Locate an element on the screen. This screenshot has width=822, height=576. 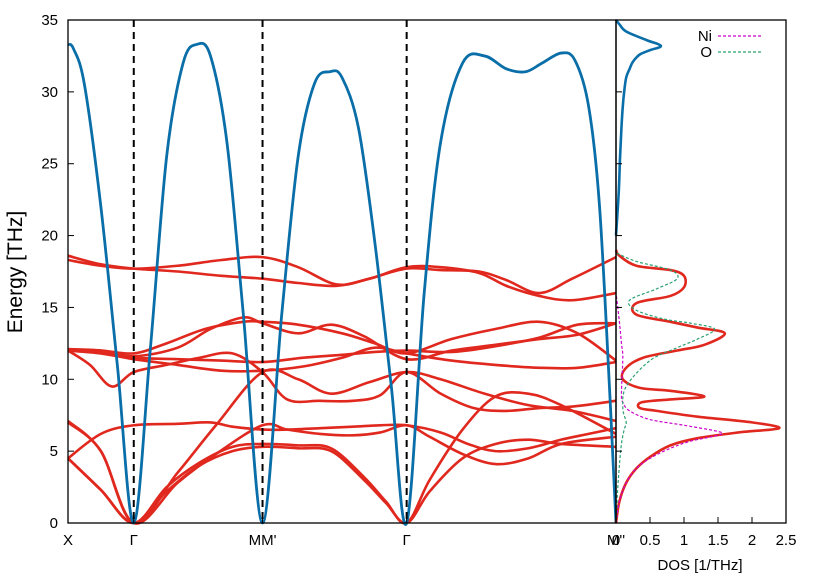
dos-x-tick-label: 2 is located at coordinates (752, 540).